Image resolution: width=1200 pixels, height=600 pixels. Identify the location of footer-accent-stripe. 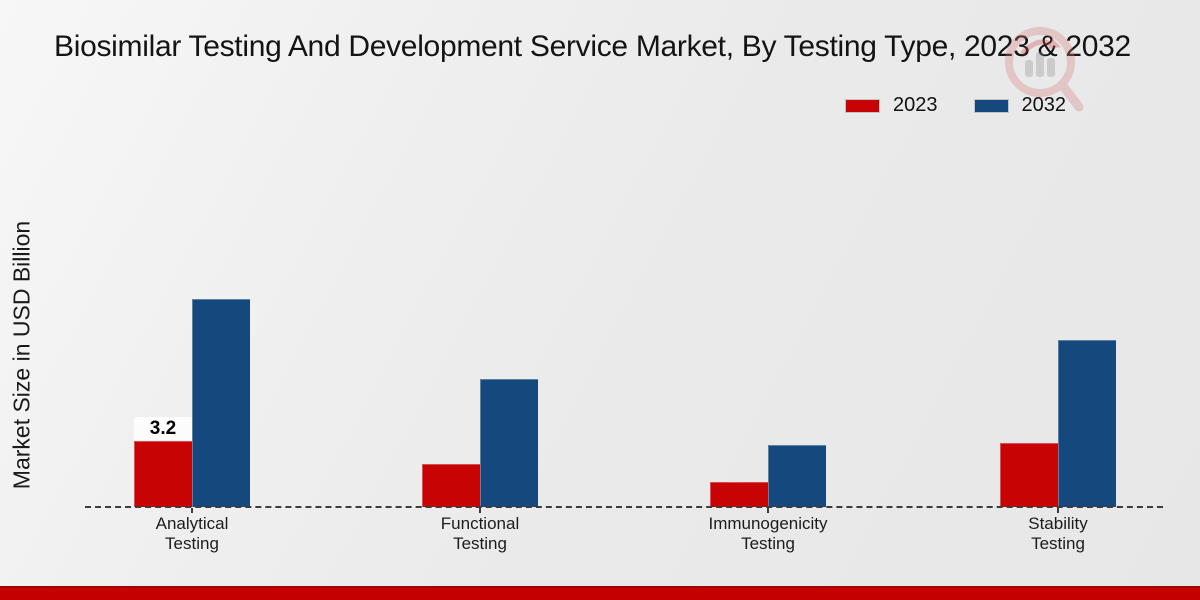
(600, 593).